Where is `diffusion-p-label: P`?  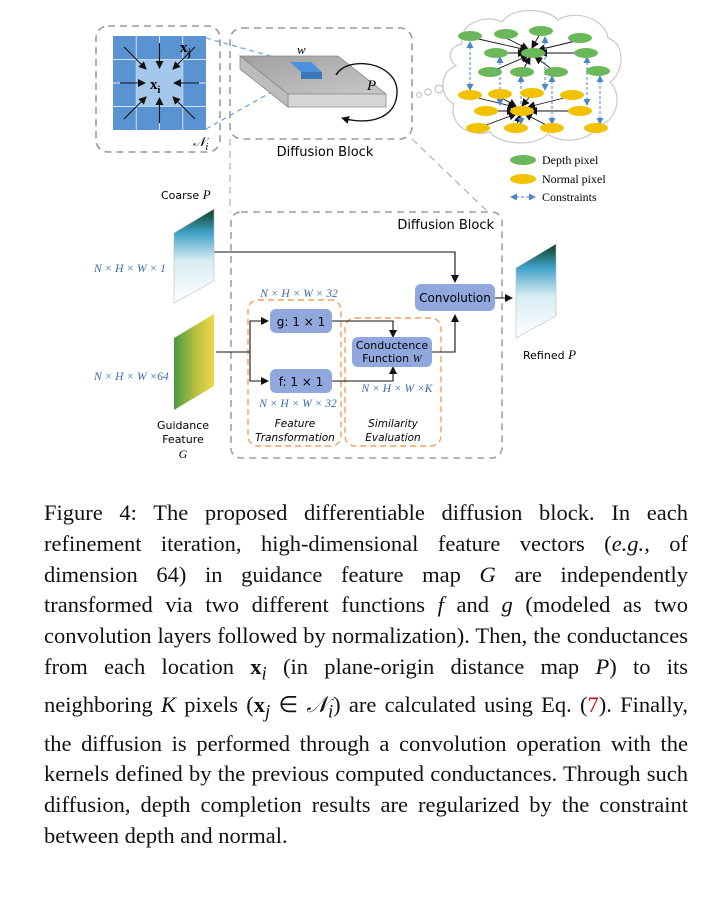 diffusion-p-label: P is located at coordinates (371, 86).